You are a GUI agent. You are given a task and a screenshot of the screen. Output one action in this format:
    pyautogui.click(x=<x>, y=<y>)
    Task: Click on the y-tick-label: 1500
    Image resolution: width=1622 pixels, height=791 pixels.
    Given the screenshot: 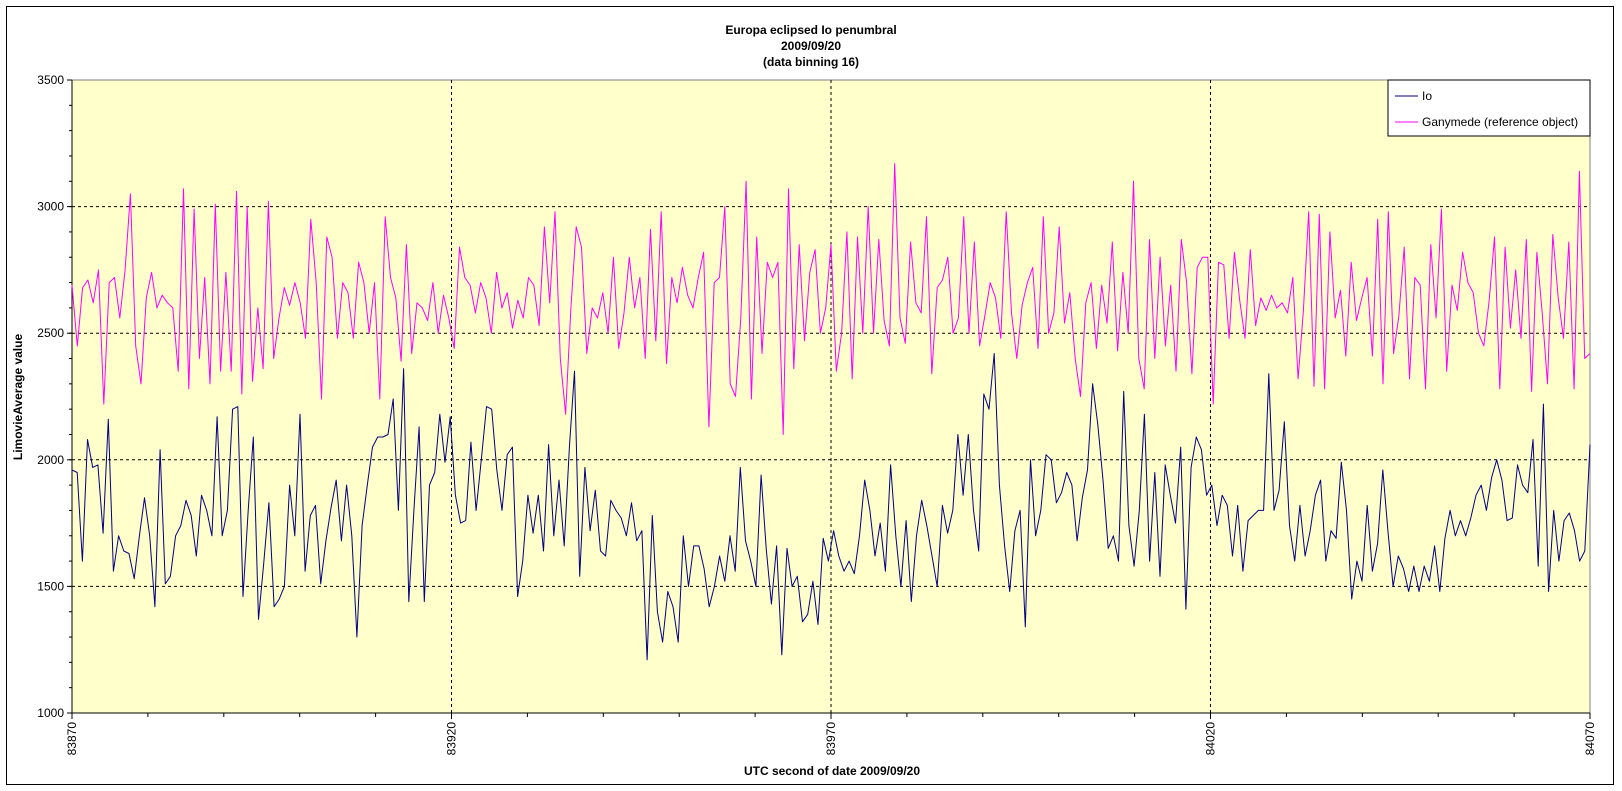 What is the action you would take?
    pyautogui.click(x=50, y=586)
    